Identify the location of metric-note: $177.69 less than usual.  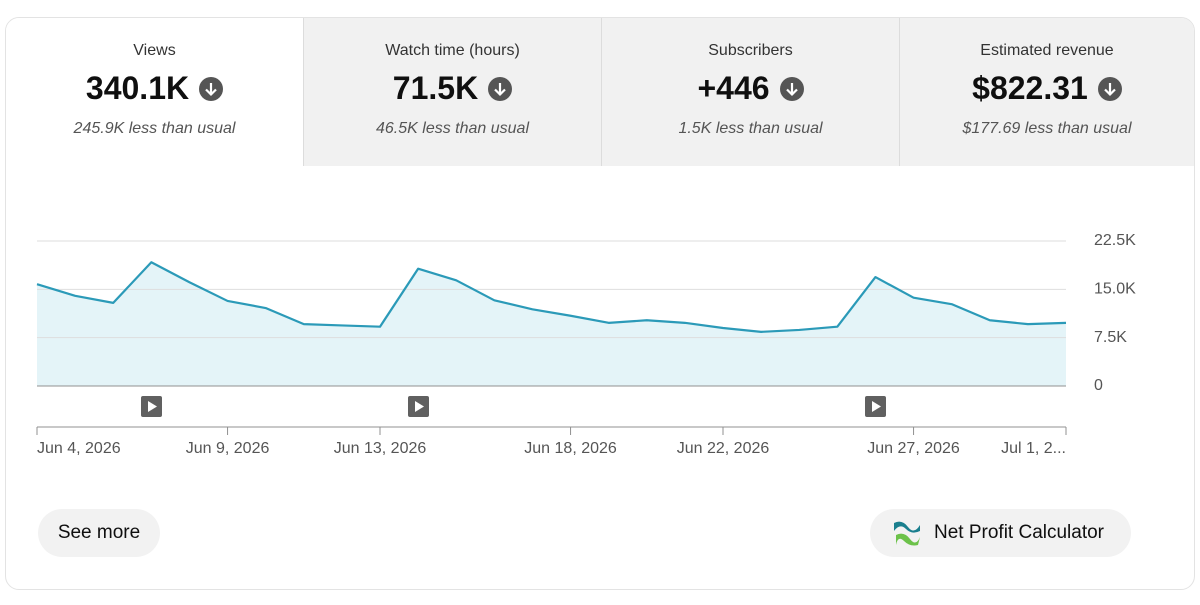
(1047, 128).